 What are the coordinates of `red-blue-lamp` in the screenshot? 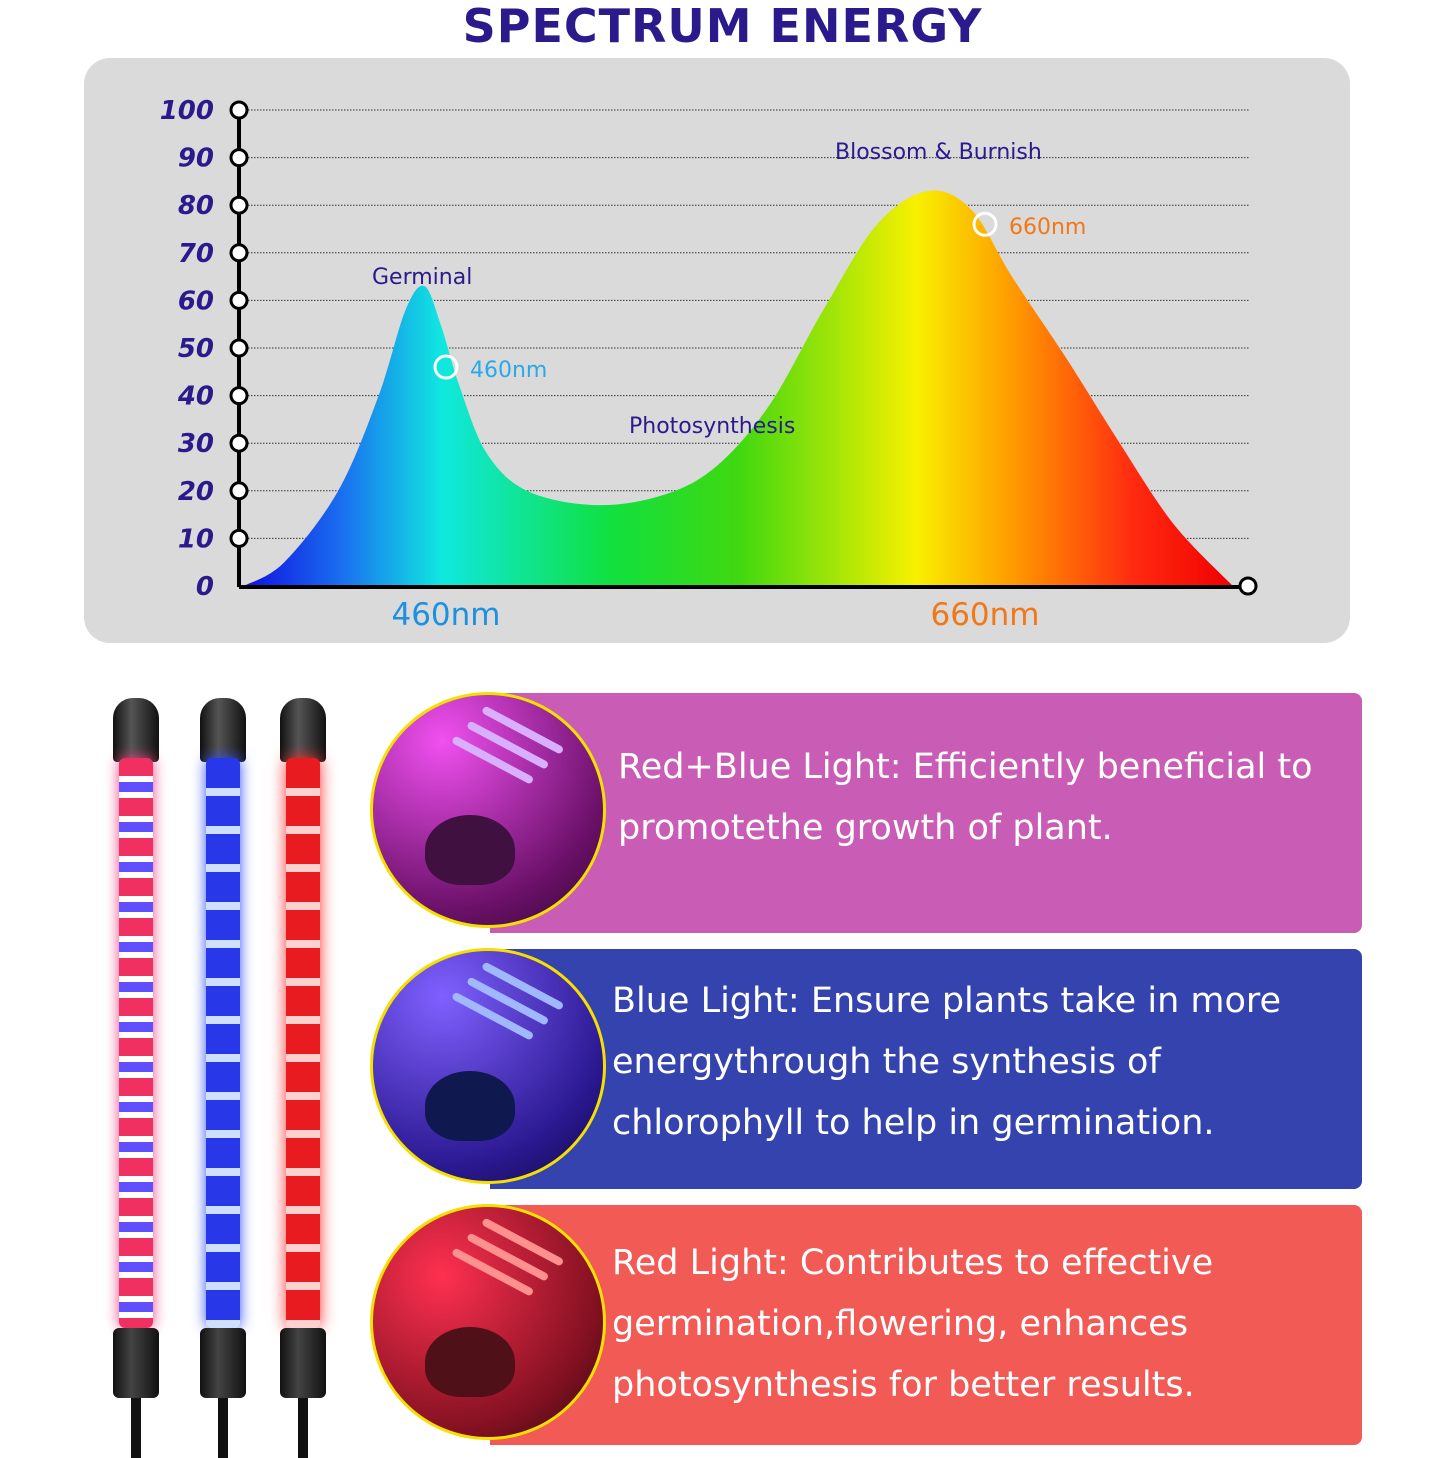 It's located at (136, 1078).